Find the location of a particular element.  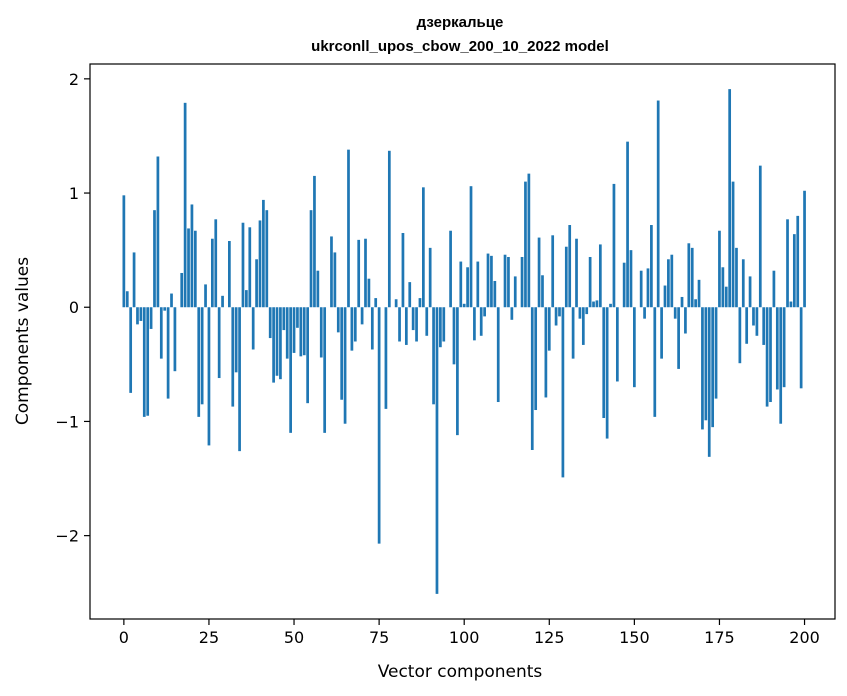

x-tick-label: 175 is located at coordinates (719, 637).